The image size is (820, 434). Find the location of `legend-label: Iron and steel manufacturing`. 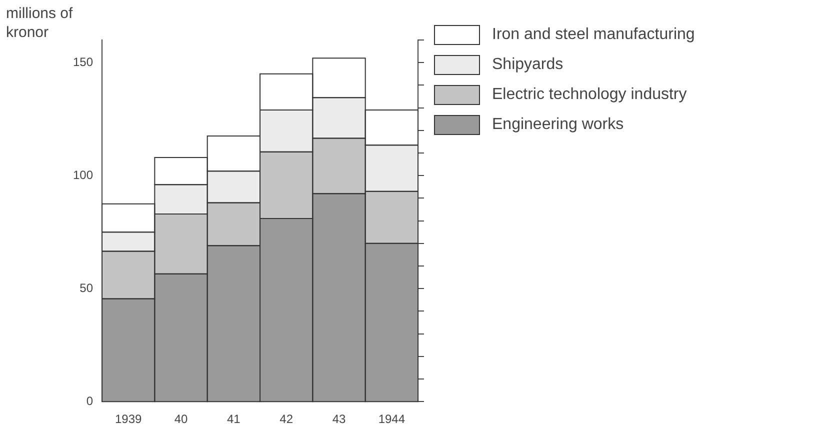

legend-label: Iron and steel manufacturing is located at coordinates (593, 35).